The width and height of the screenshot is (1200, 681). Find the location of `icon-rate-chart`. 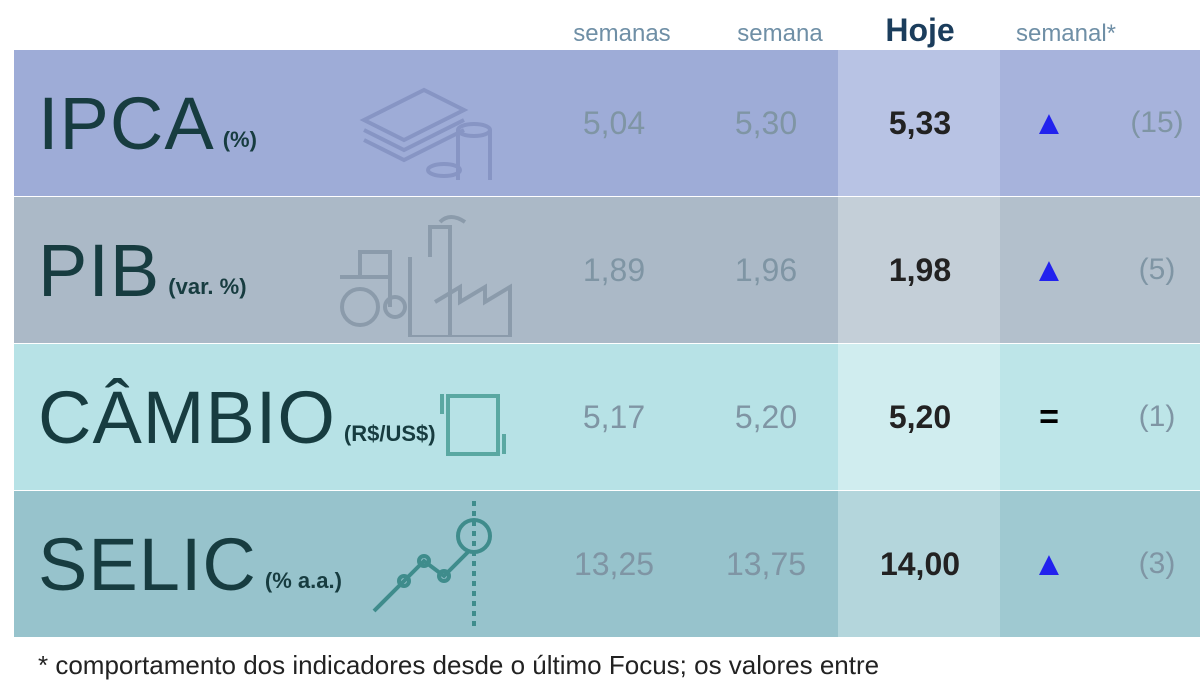

icon-rate-chart is located at coordinates (432, 566).